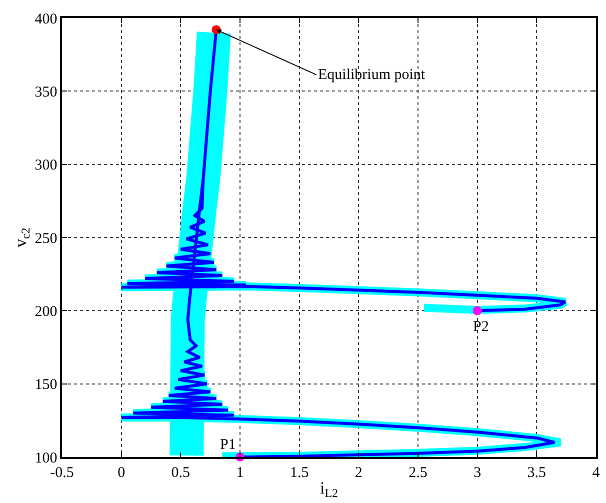 The height and width of the screenshot is (503, 606). What do you see at coordinates (46, 385) in the screenshot?
I see `y-tick-label: 150` at bounding box center [46, 385].